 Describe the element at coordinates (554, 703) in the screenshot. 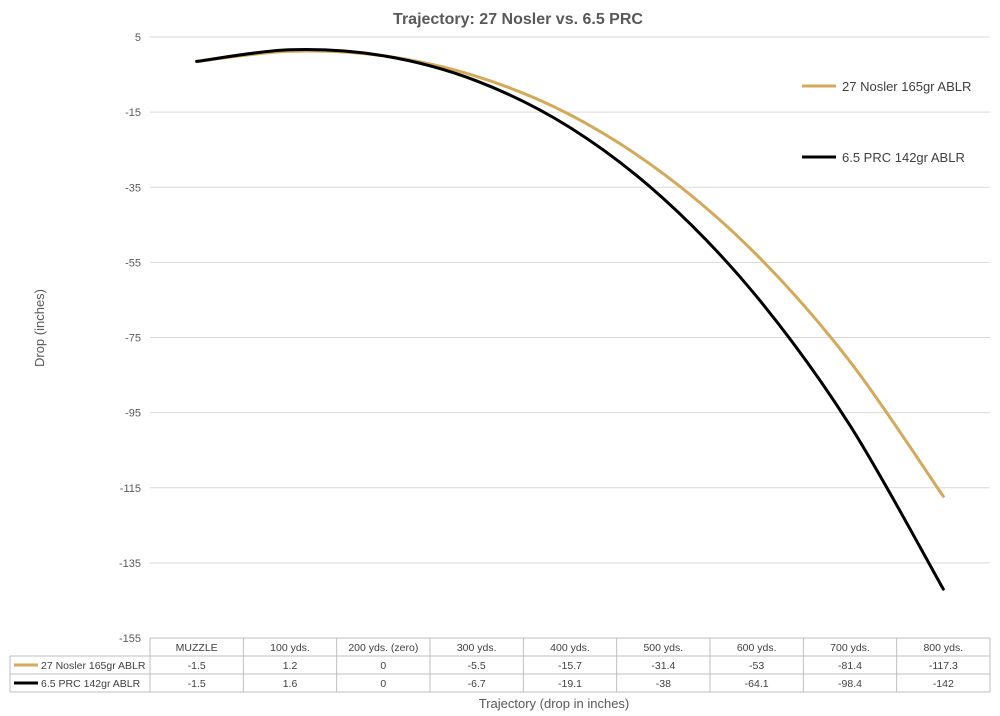

I see `x-axis-label: Trajectory (drop in inches)` at that location.